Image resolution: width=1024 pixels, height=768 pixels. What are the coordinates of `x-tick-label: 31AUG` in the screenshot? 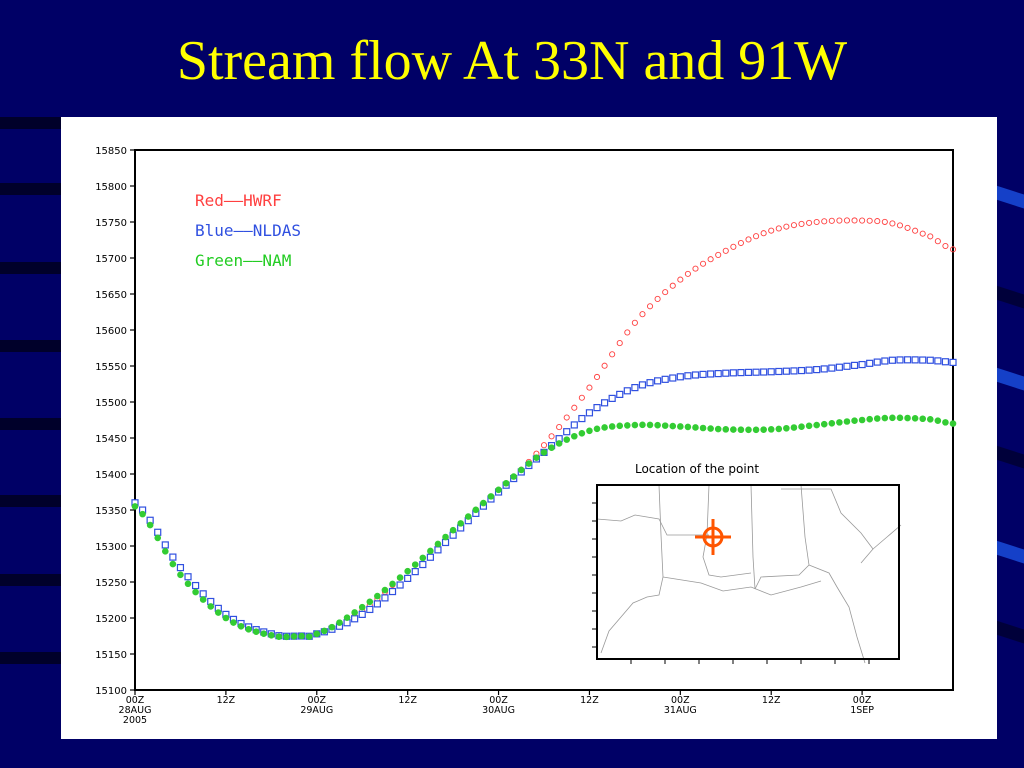 It's located at (680, 710).